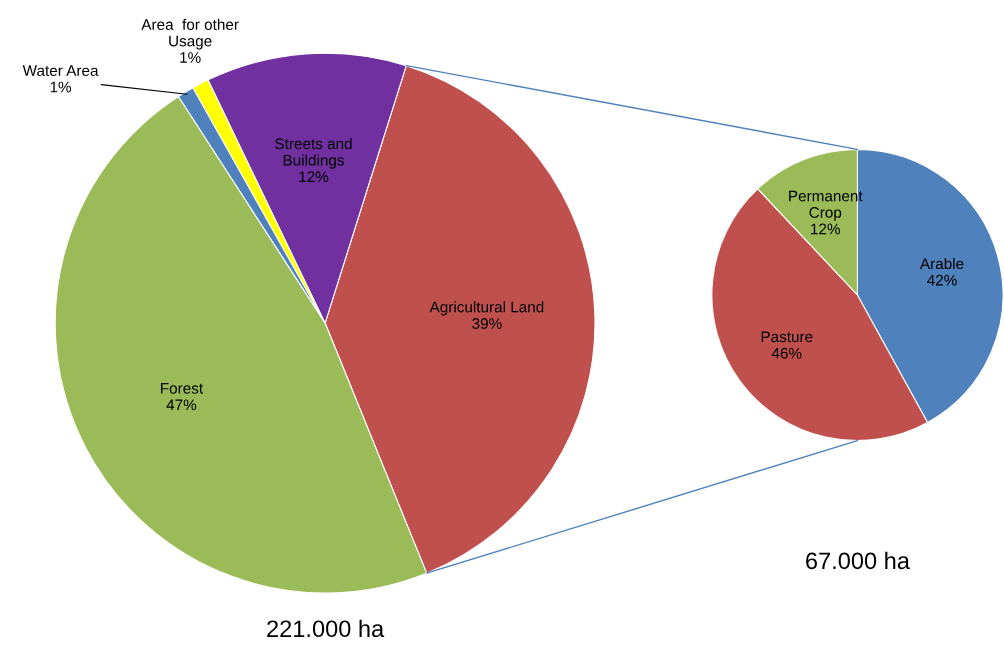  Describe the element at coordinates (326, 628) in the screenshot. I see `text: 221.000 ha` at that location.